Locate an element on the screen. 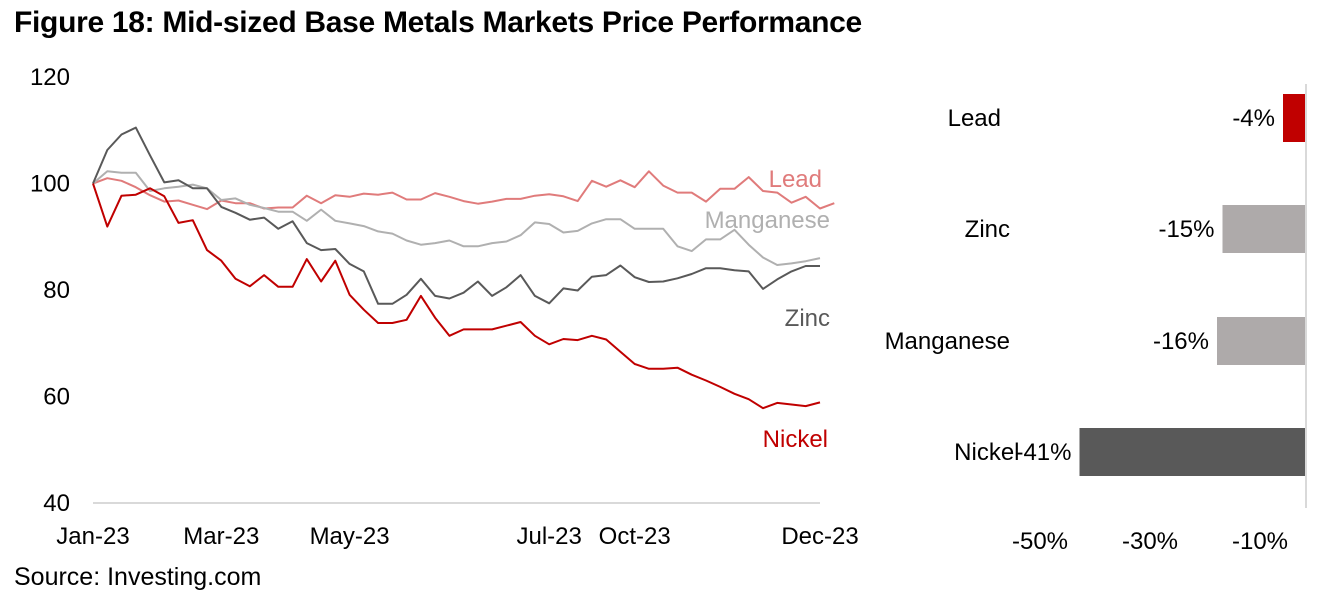  x-tick-label: Dec-23 is located at coordinates (819, 536).